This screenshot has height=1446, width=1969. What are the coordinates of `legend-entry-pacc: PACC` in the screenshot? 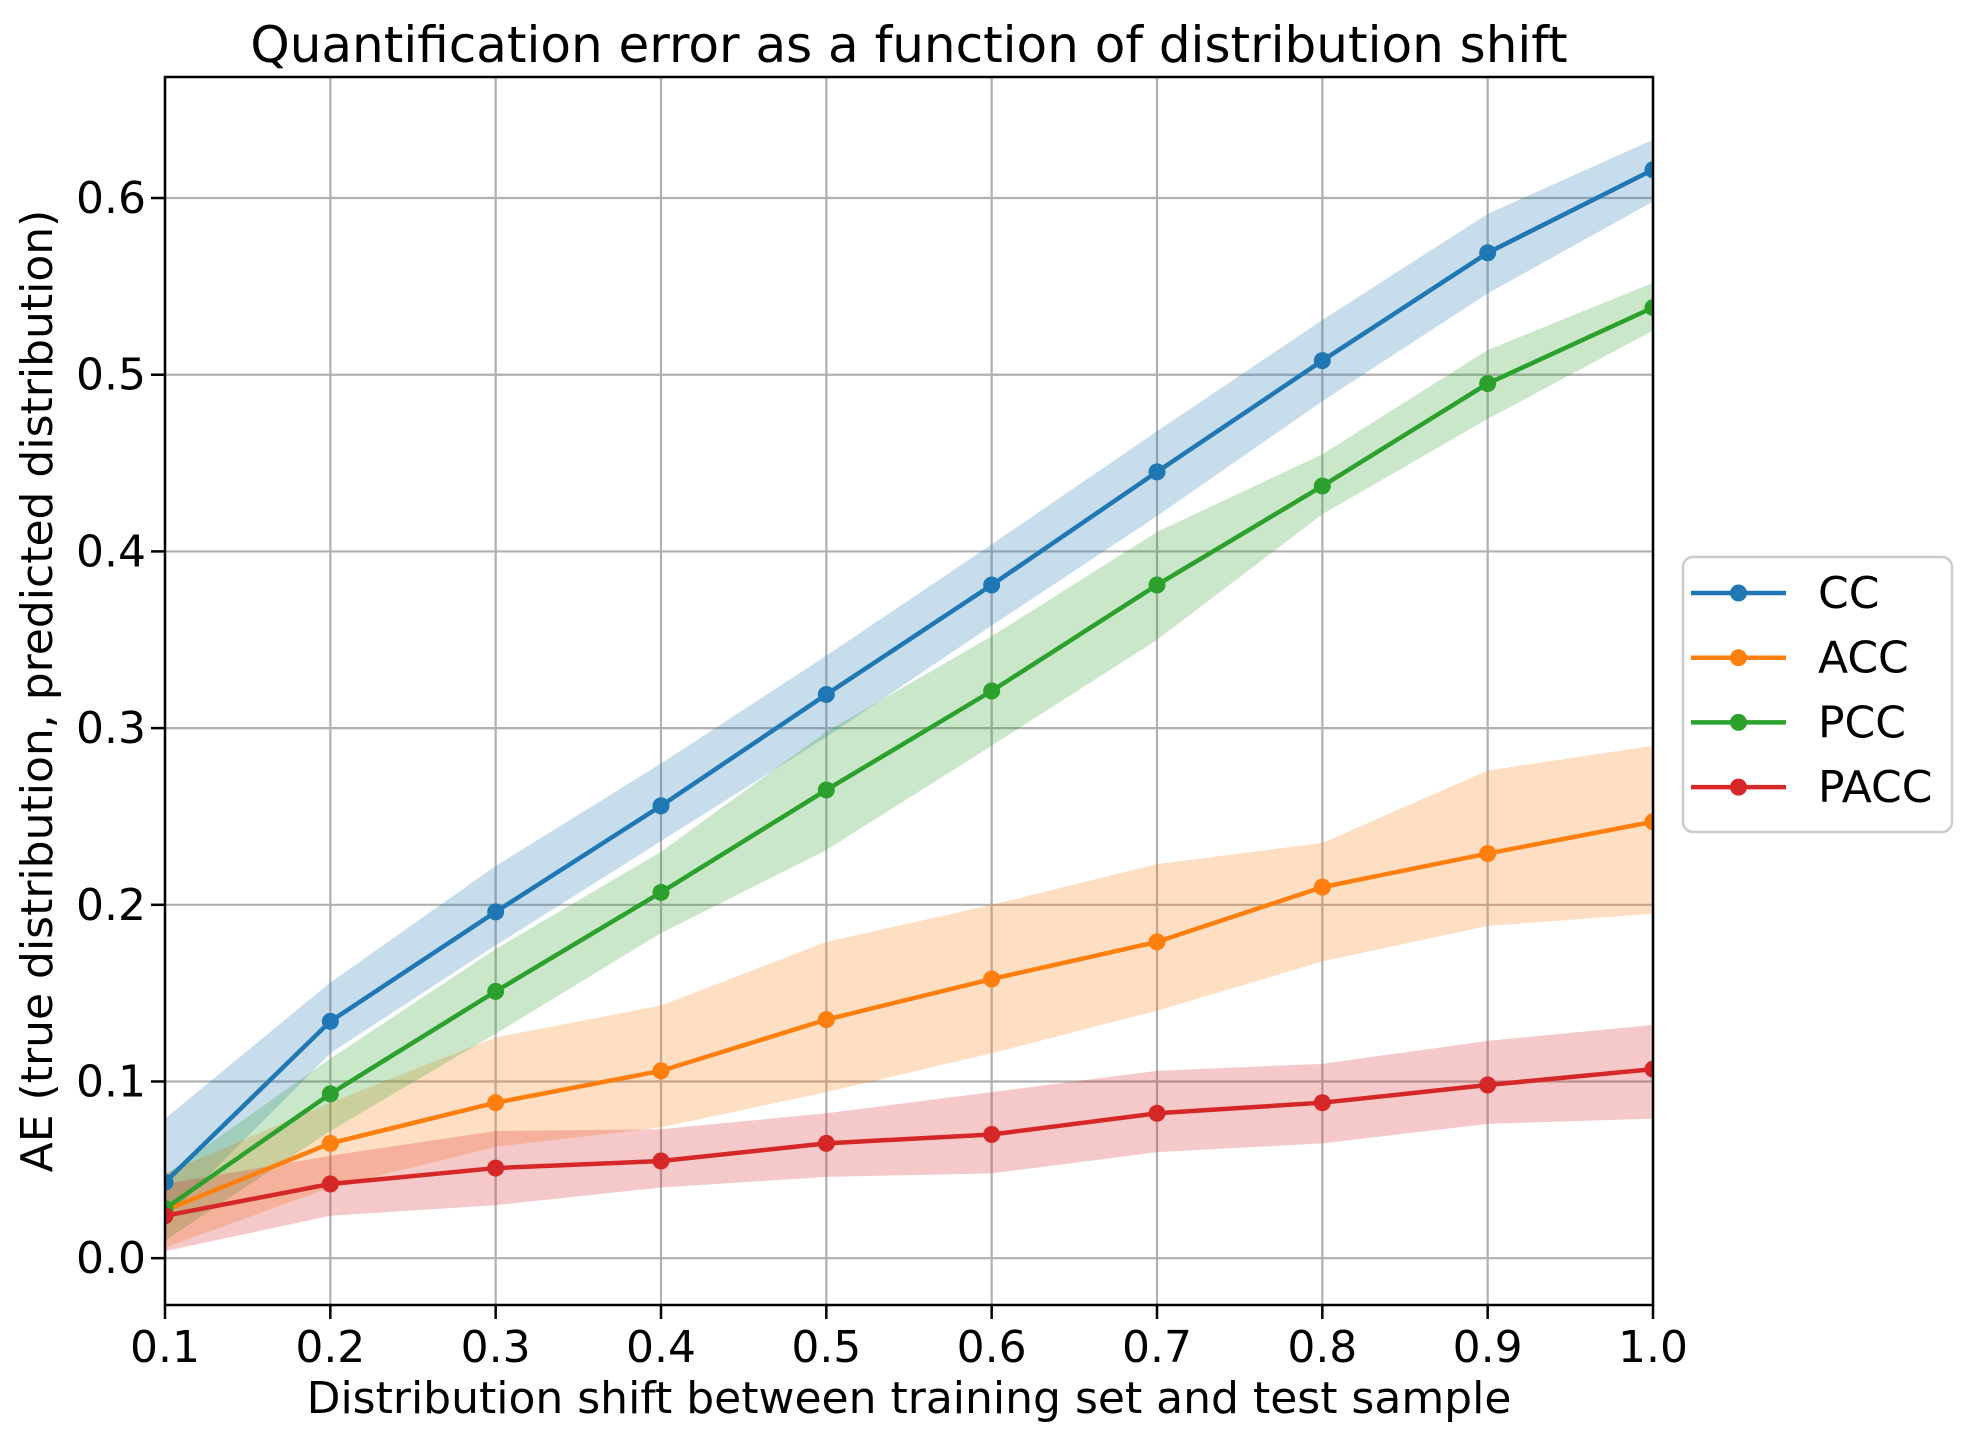 It's located at (1812, 787).